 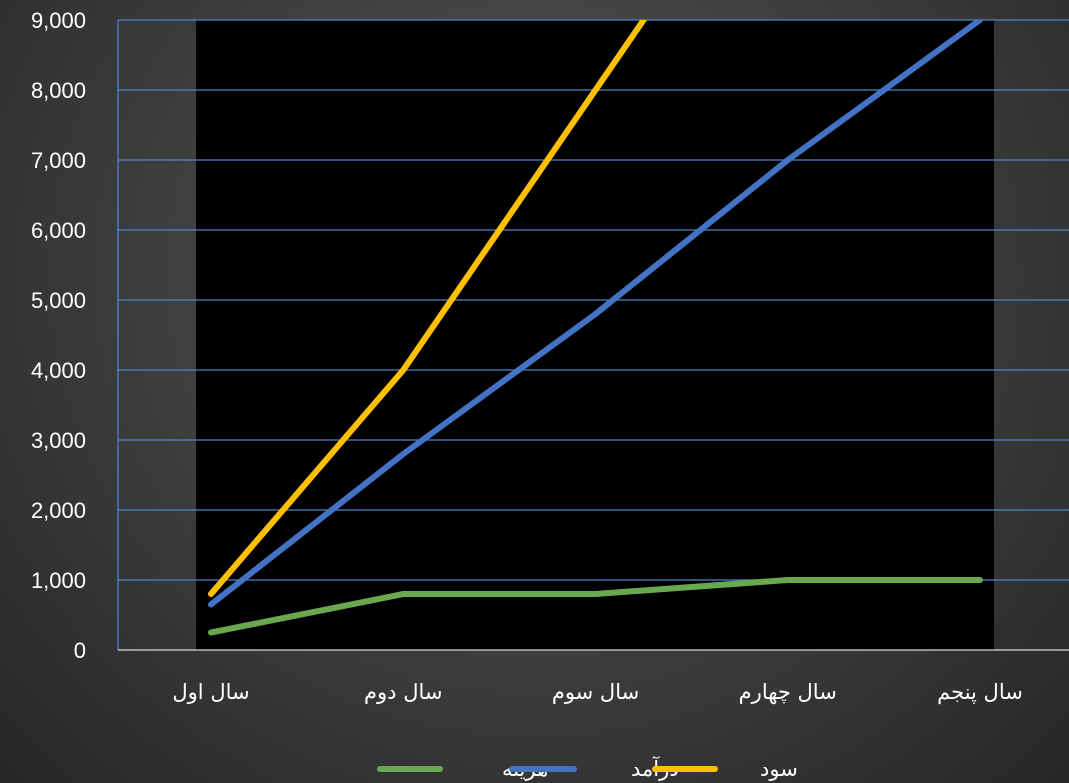 I want to click on x-axis-category-labels: سال اول سال دوم سال سوم سال چهارم سال پنجم, so click(x=597, y=692).